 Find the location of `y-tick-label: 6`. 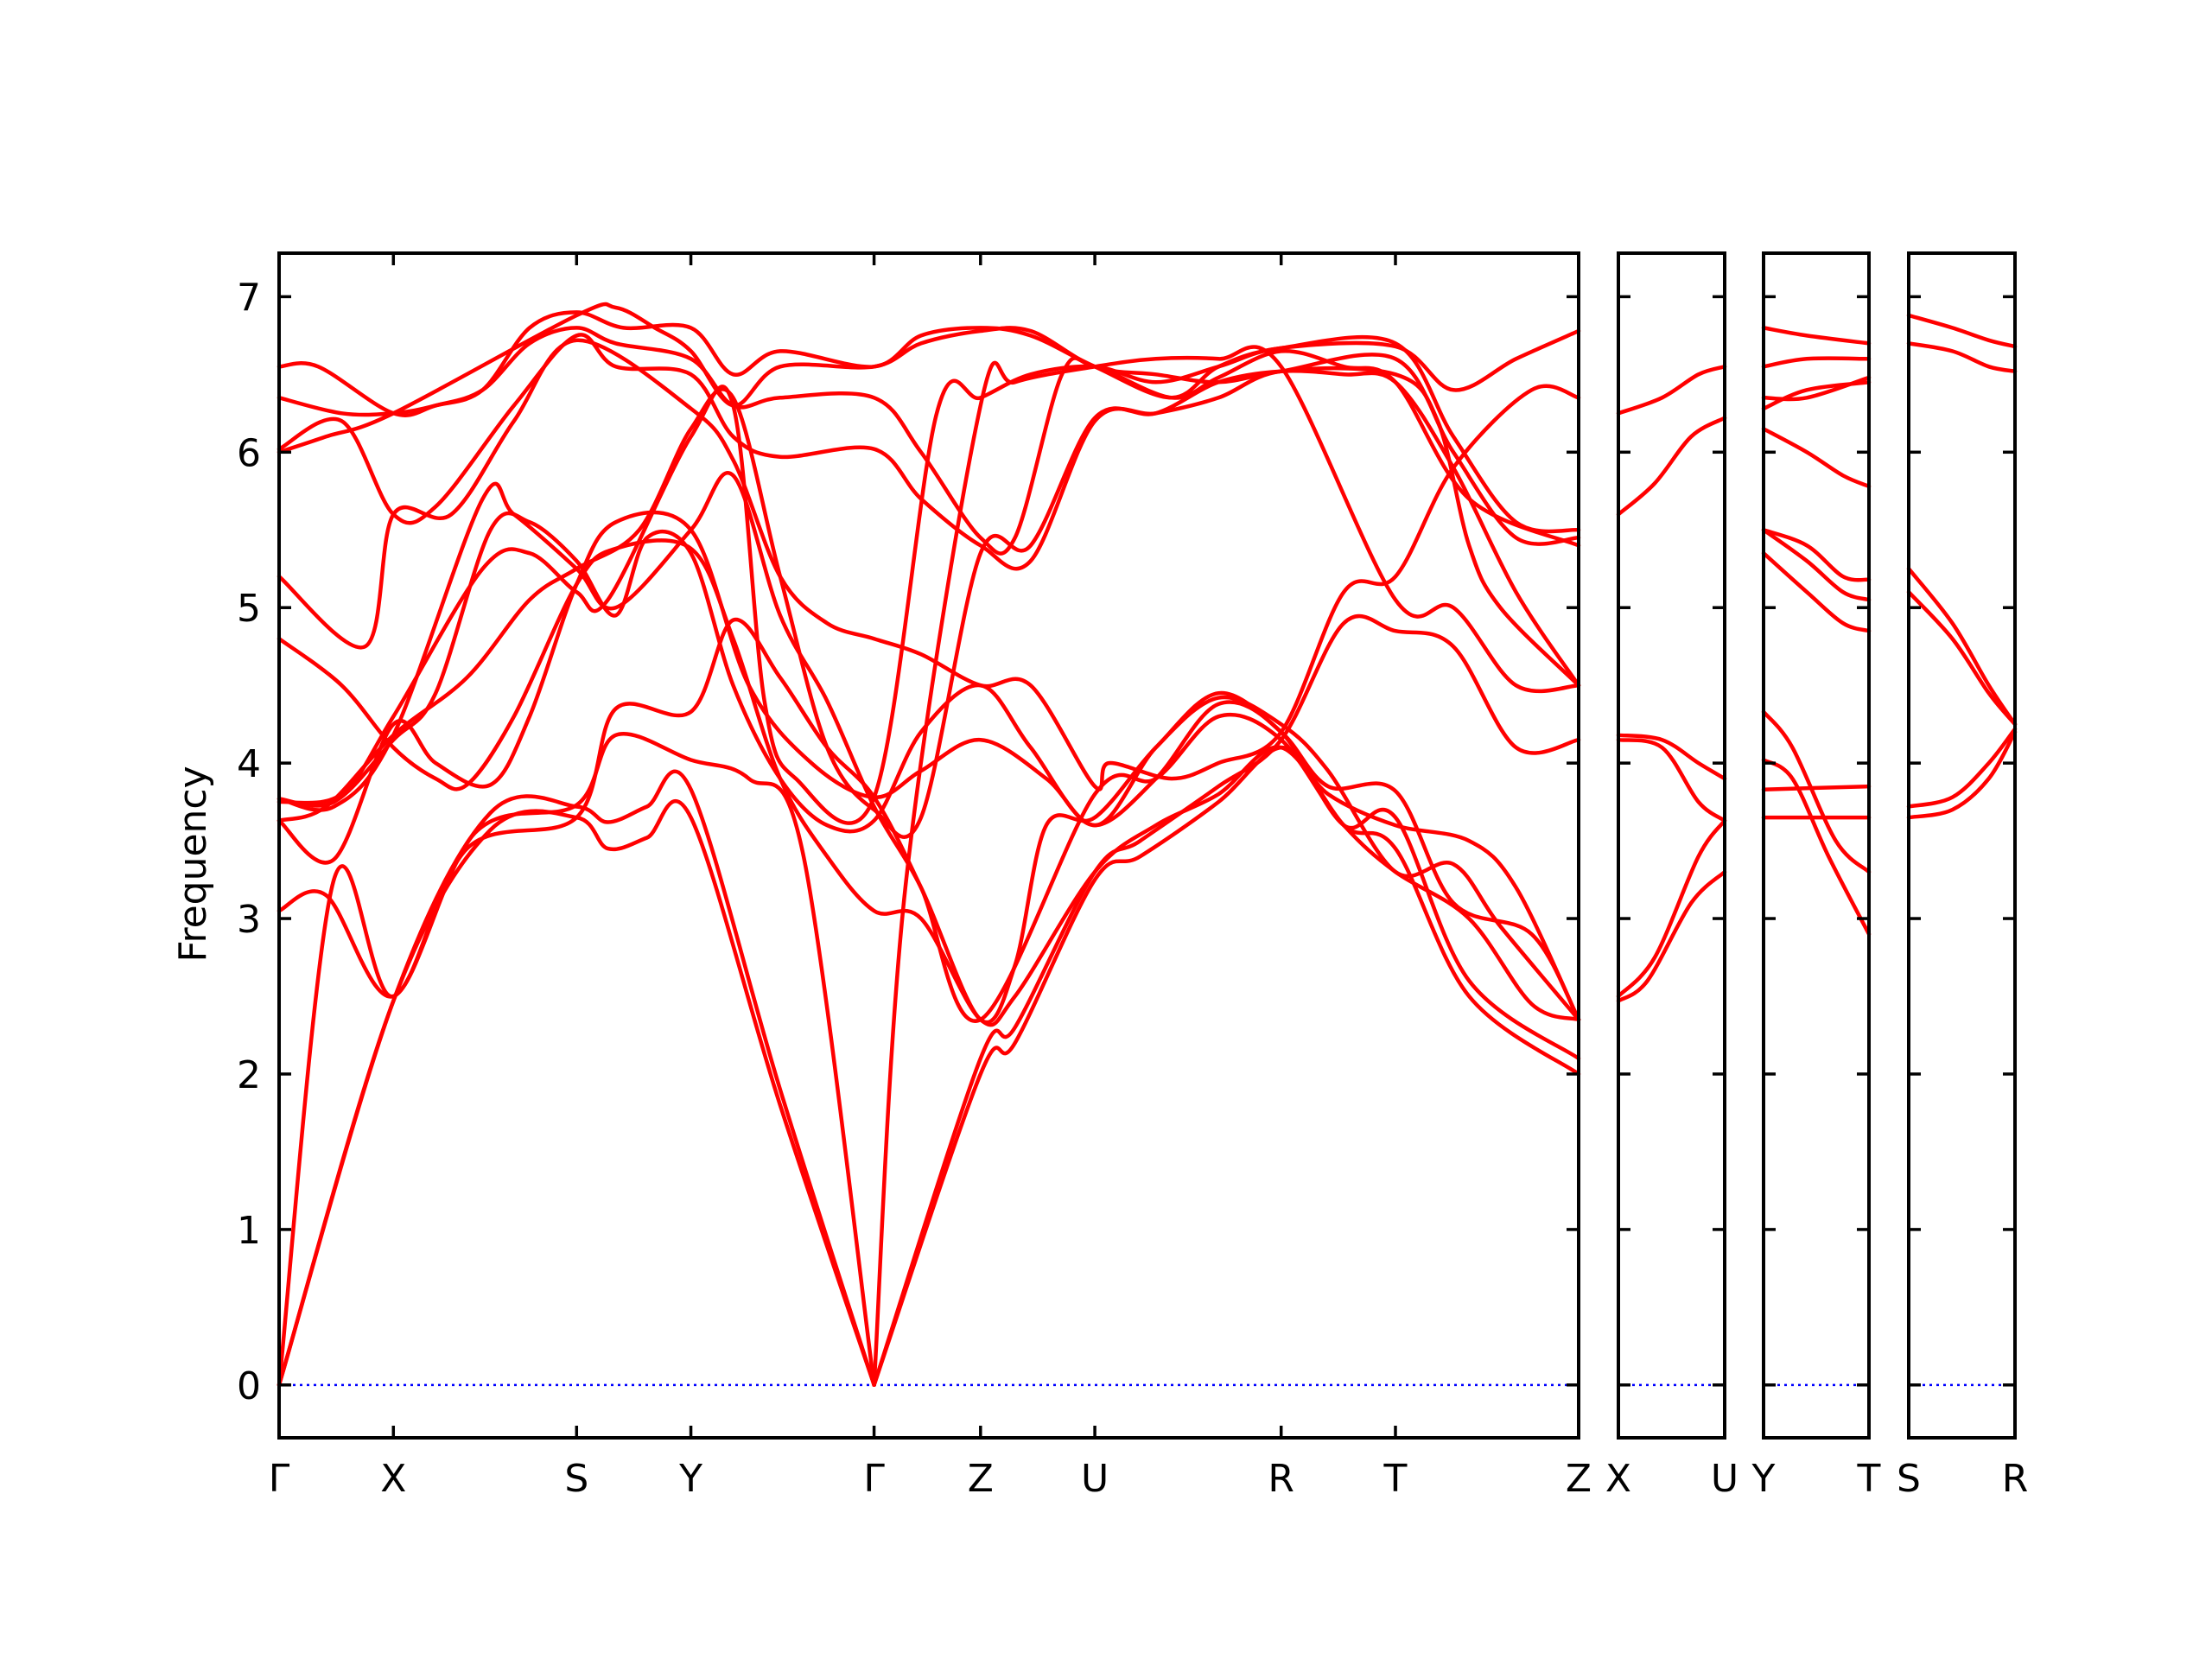

y-tick-label: 6 is located at coordinates (249, 453).